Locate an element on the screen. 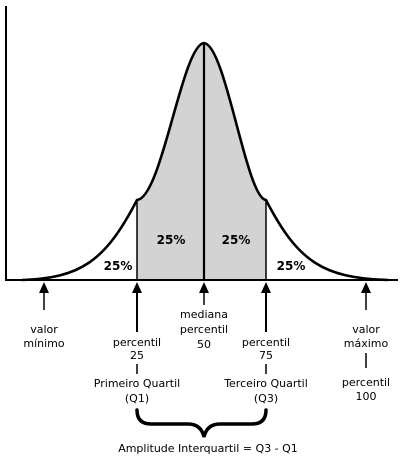 This screenshot has height=463, width=405. q1-marker: percentil 25 Primeiro Quartil (Q1) is located at coordinates (137, 343).